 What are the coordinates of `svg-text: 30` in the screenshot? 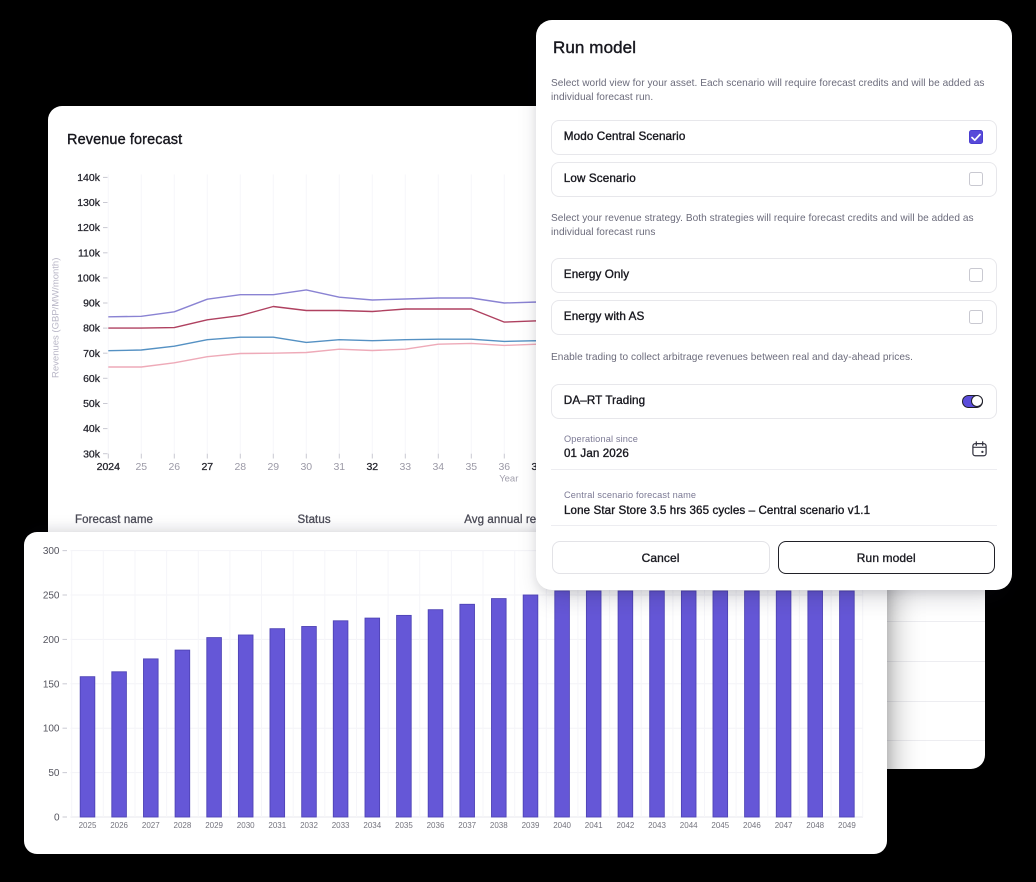 It's located at (306, 467).